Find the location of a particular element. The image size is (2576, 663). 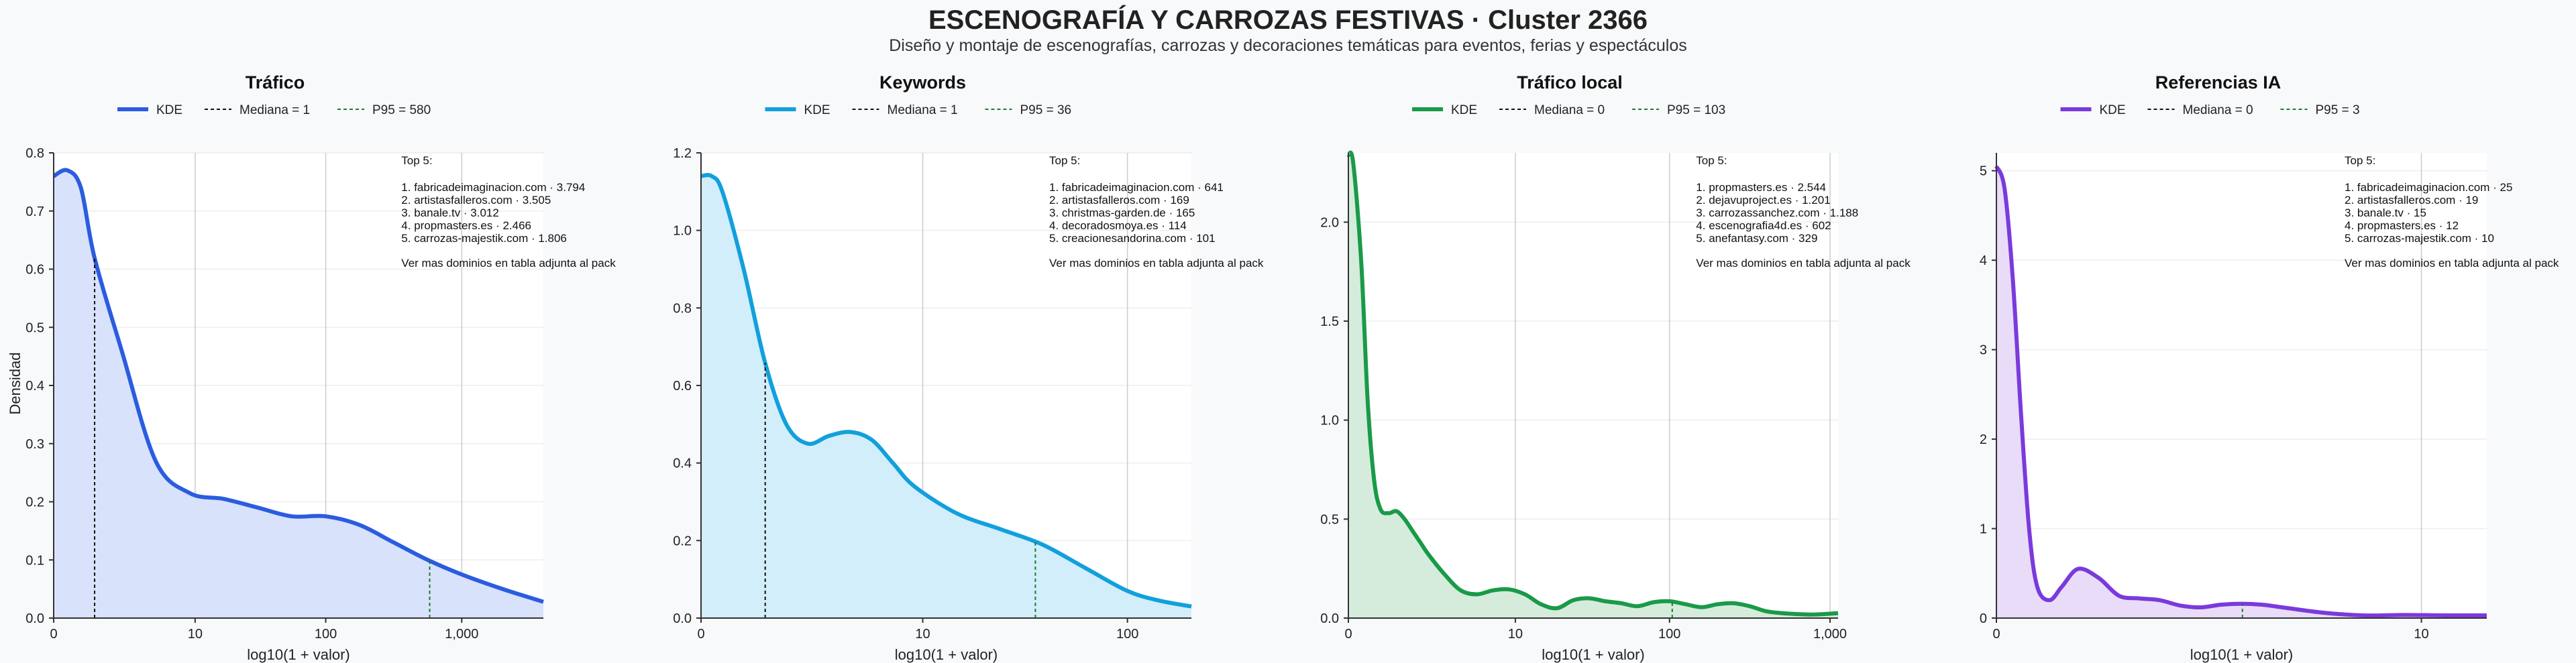

top5-item: 1. fabricadeimaginacion.com · 3.794 is located at coordinates (493, 188).